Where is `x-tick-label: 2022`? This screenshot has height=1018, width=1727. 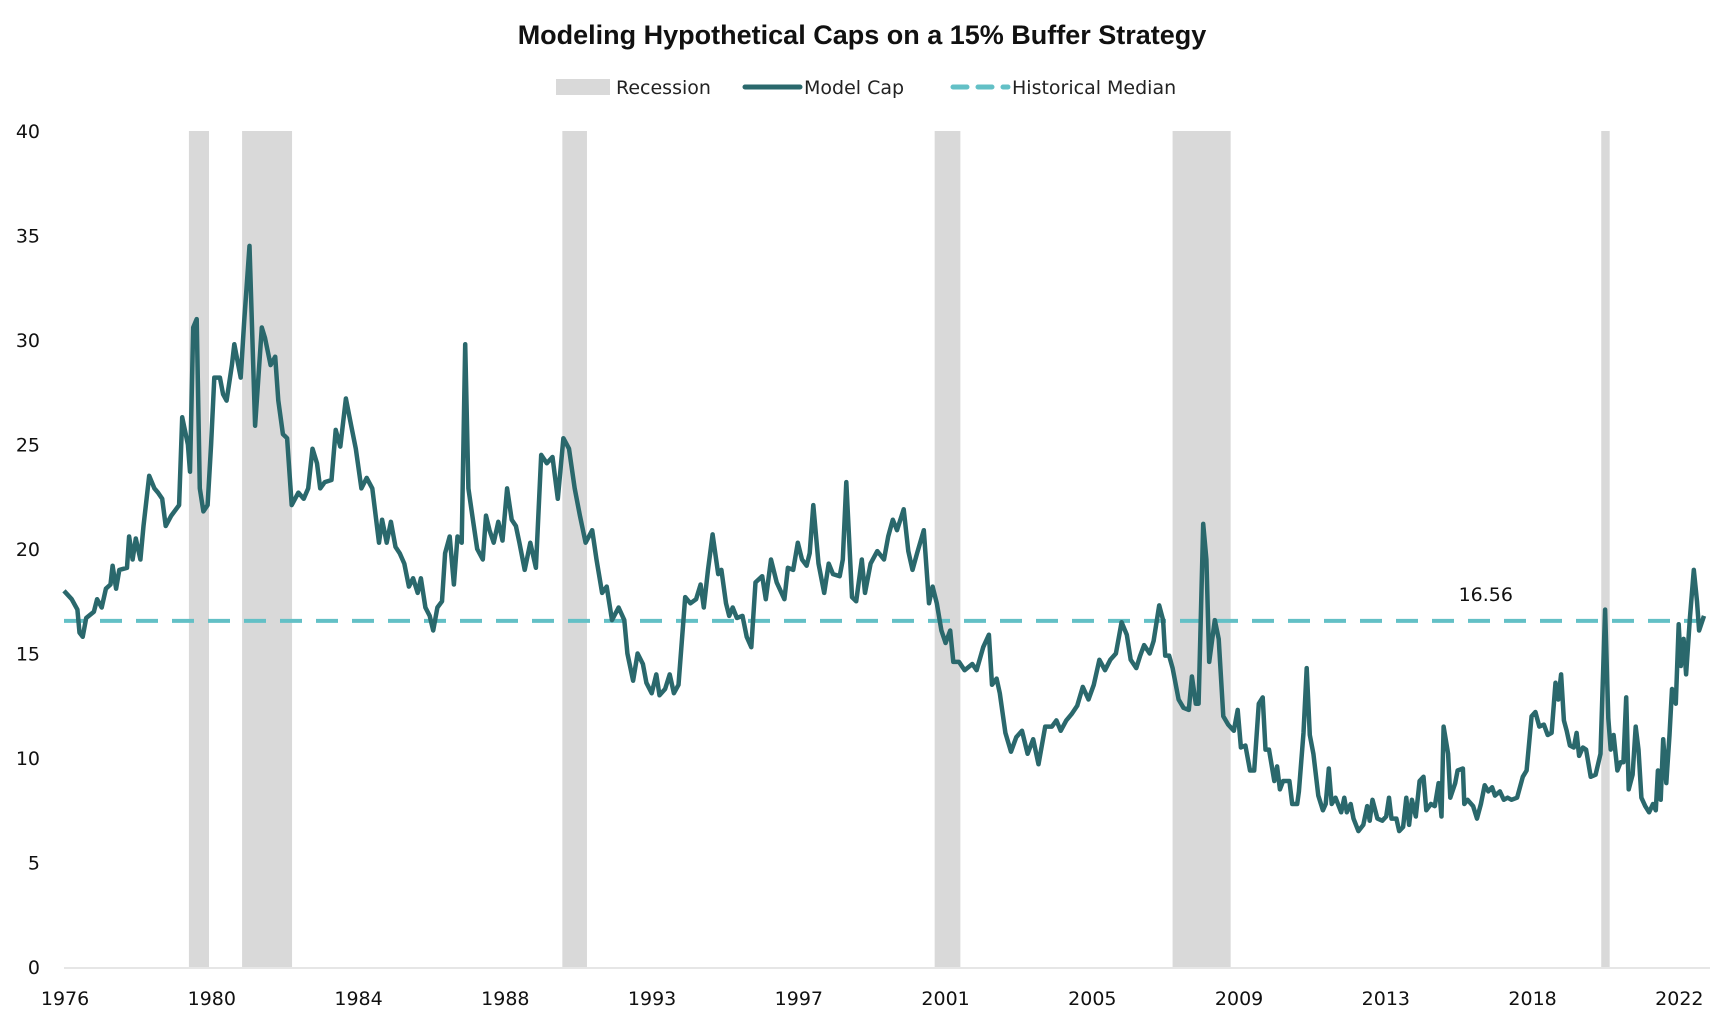
x-tick-label: 2022 is located at coordinates (1679, 999).